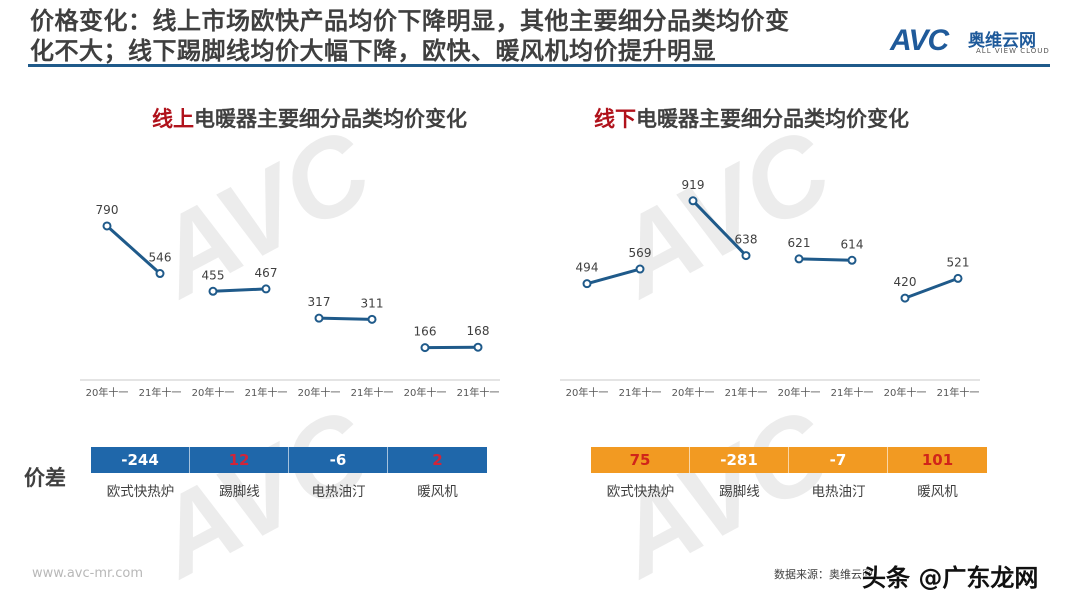  What do you see at coordinates (239, 460) in the screenshot?
I see `online-diff-cell: 12` at bounding box center [239, 460].